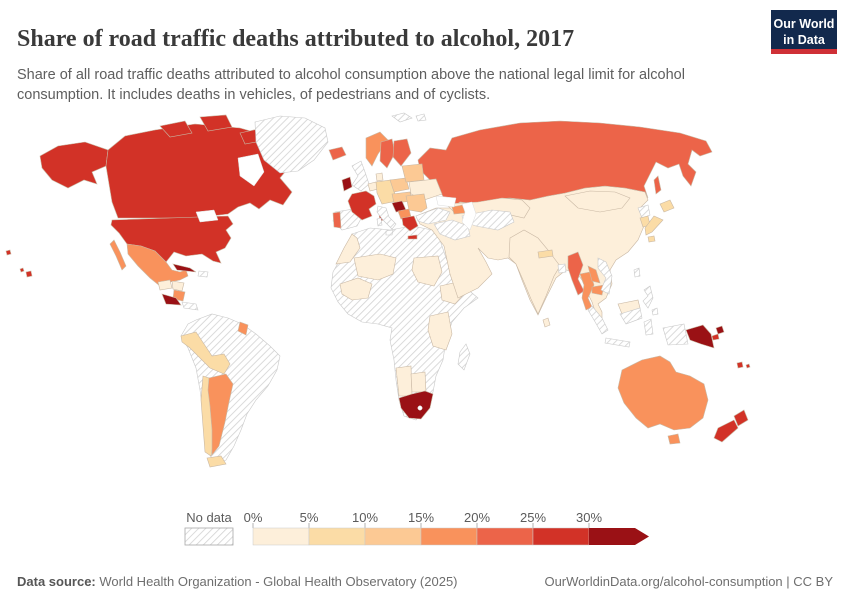 This screenshot has height=600, width=850. Describe the element at coordinates (375, 267) in the screenshot. I see `region-west-sahel` at that location.